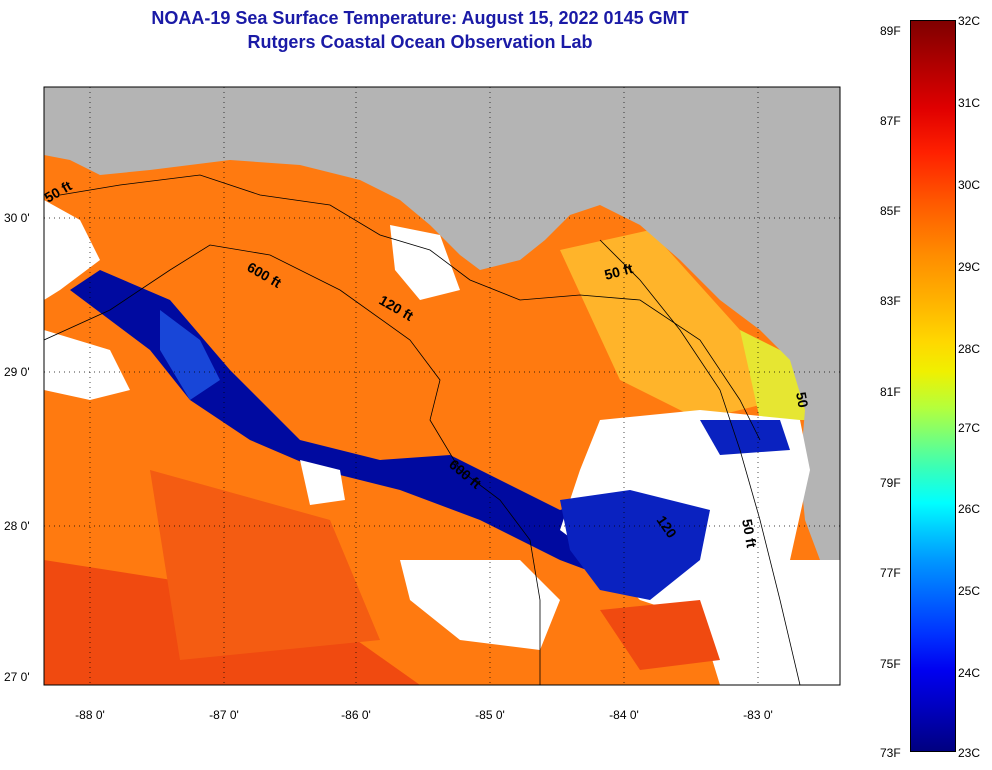 The height and width of the screenshot is (770, 992). I want to click on colorbar-celsius-label: 27C, so click(969, 428).